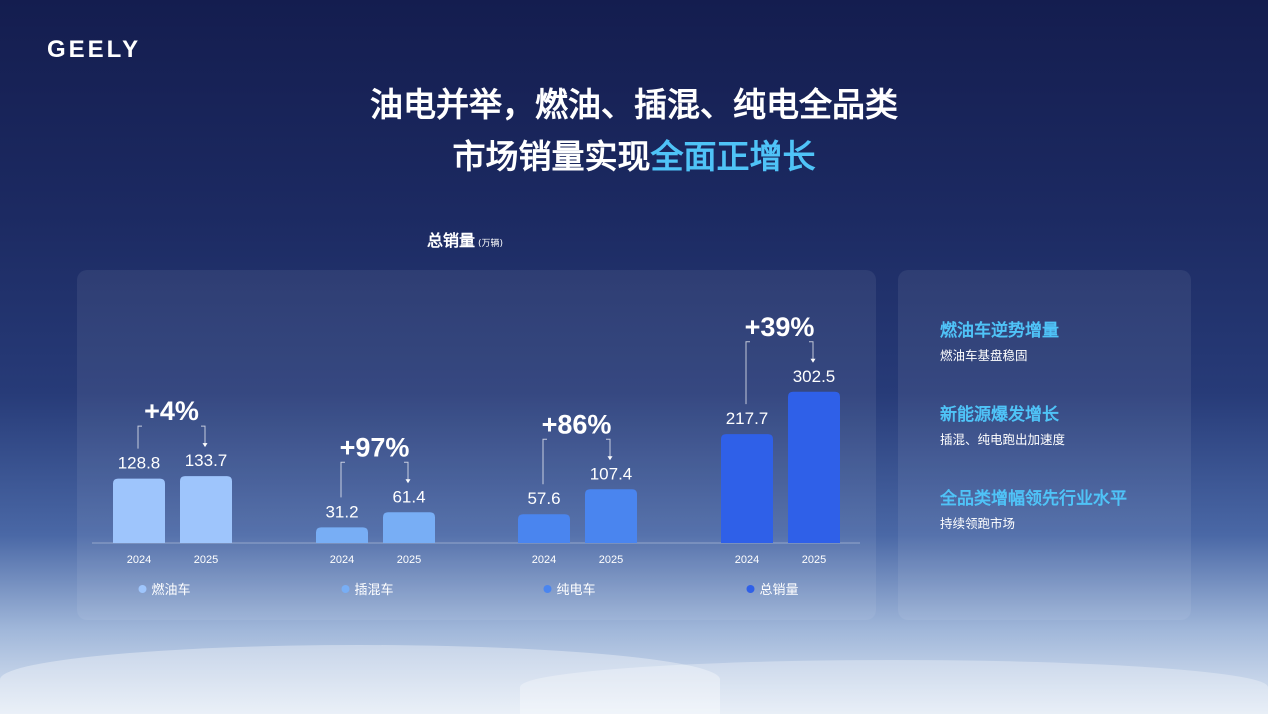 The width and height of the screenshot is (1268, 714). I want to click on note-sub: 持续领跑市场, so click(978, 523).